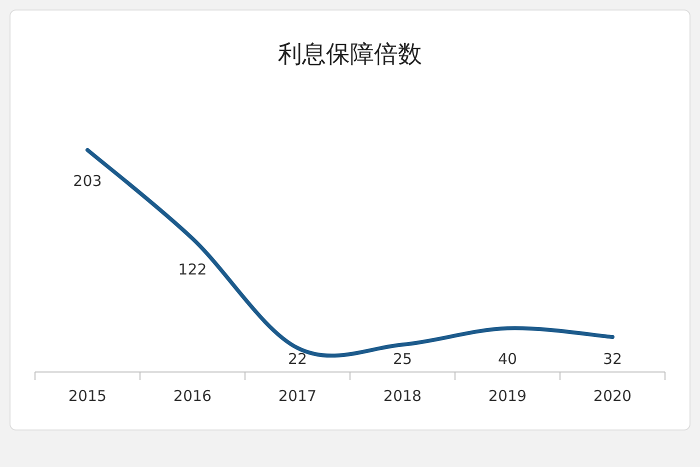 The image size is (700, 467). Describe the element at coordinates (298, 359) in the screenshot. I see `data-label: 22` at that location.